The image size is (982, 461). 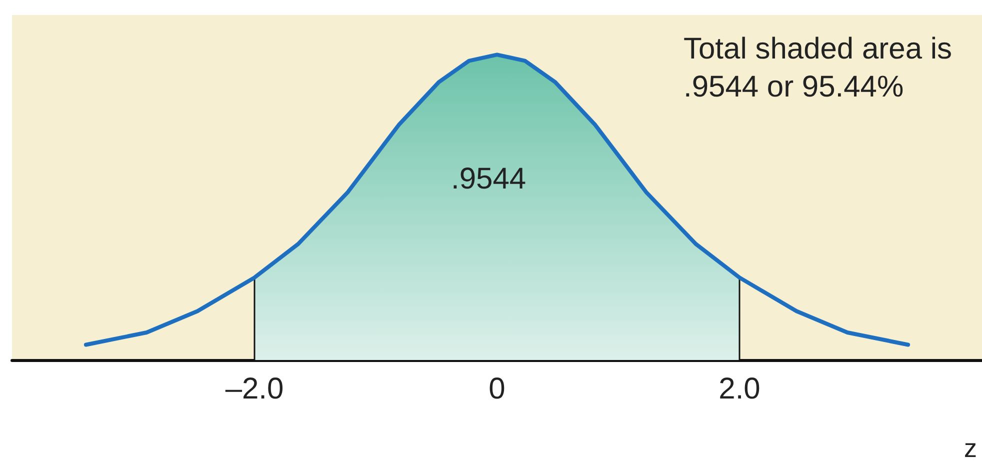 What do you see at coordinates (488, 179) in the screenshot?
I see `annotation: .9544` at bounding box center [488, 179].